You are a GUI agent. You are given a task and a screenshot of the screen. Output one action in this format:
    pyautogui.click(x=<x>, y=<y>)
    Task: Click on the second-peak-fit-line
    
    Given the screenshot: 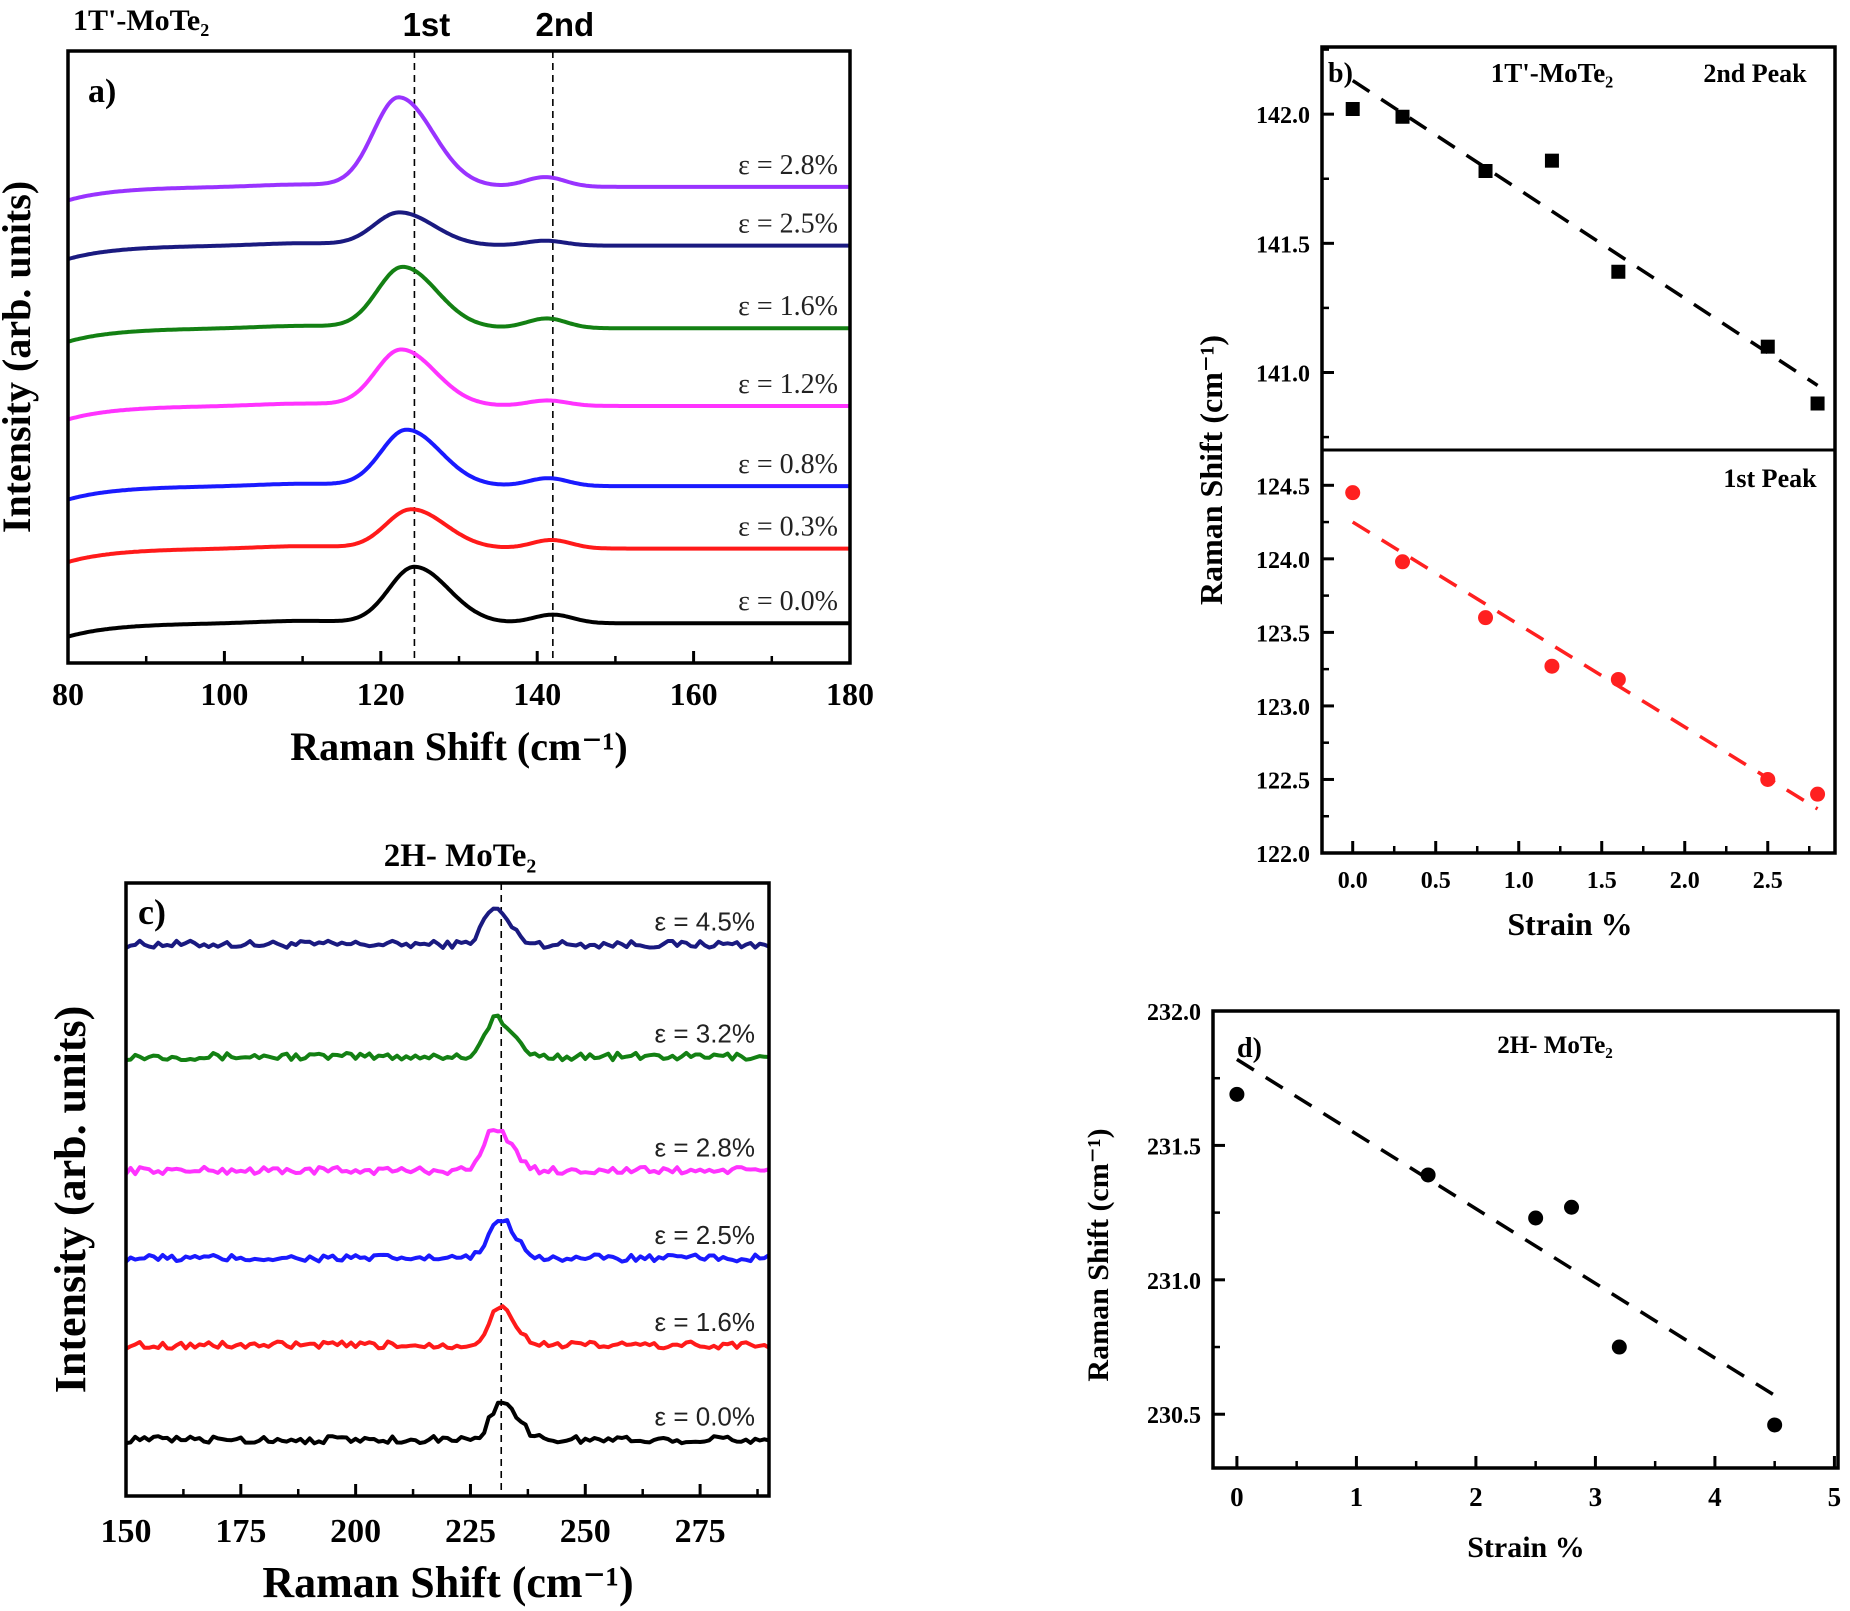 What is the action you would take?
    pyautogui.click(x=1585, y=233)
    